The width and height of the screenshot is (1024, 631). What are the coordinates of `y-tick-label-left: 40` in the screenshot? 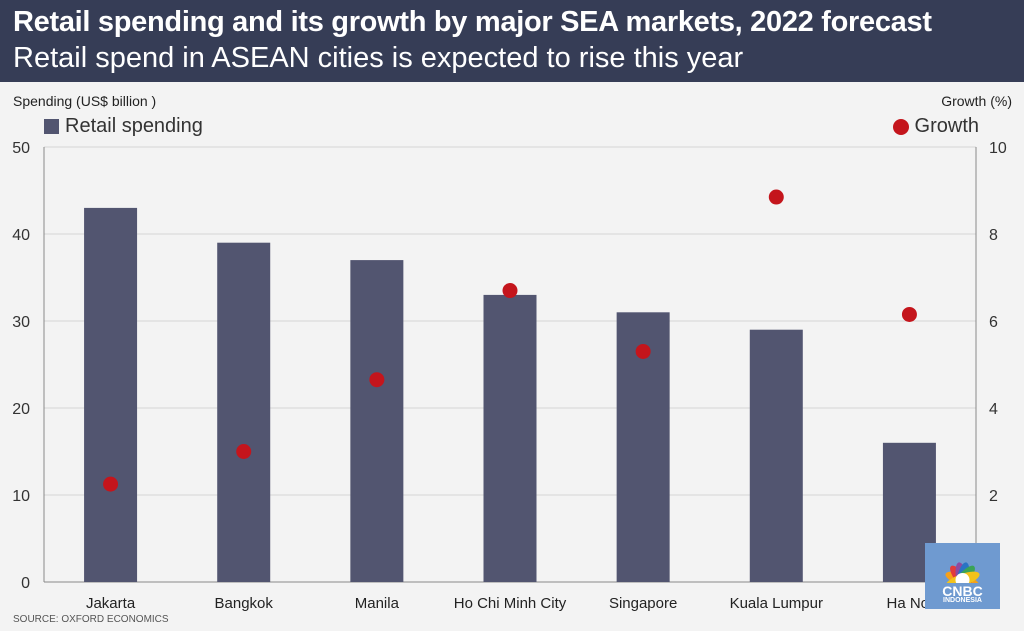 It's located at (21, 235).